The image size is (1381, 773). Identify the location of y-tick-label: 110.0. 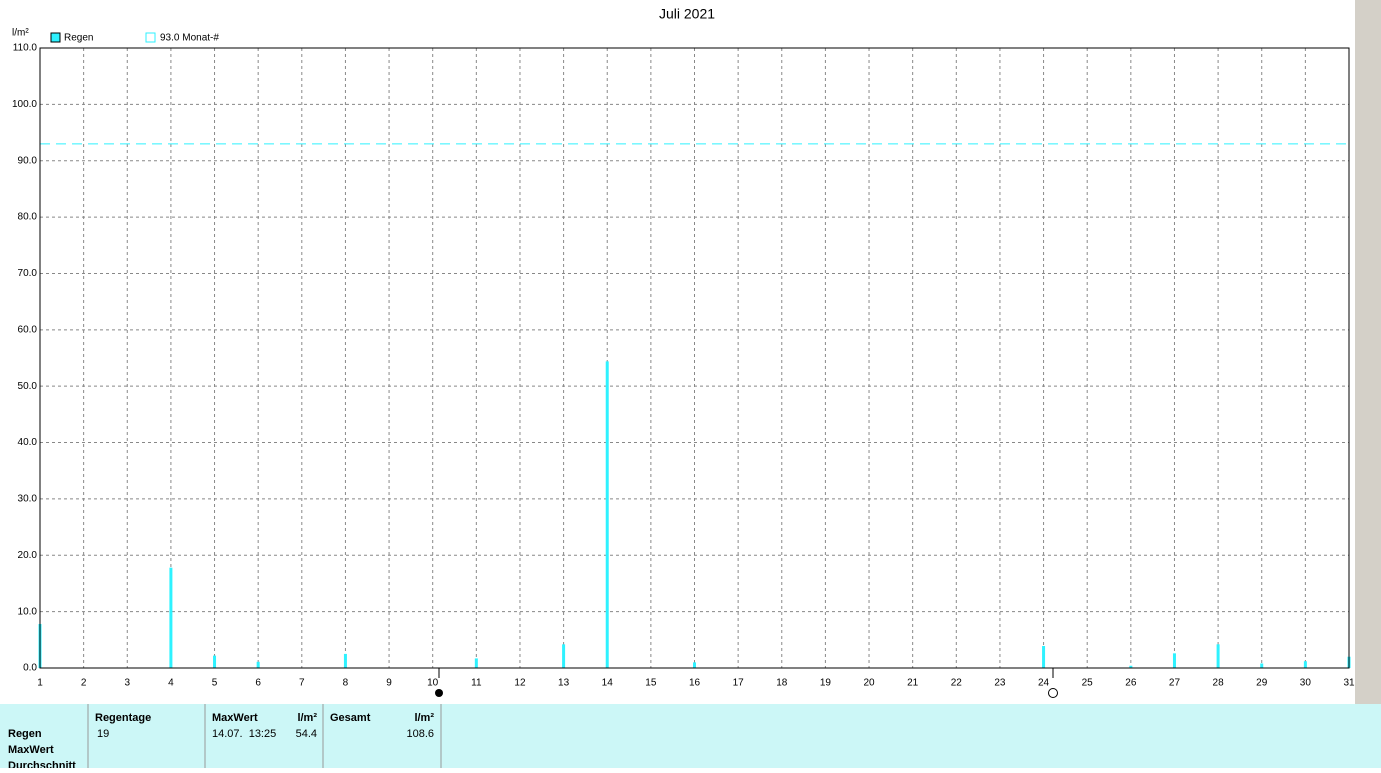
(25, 48).